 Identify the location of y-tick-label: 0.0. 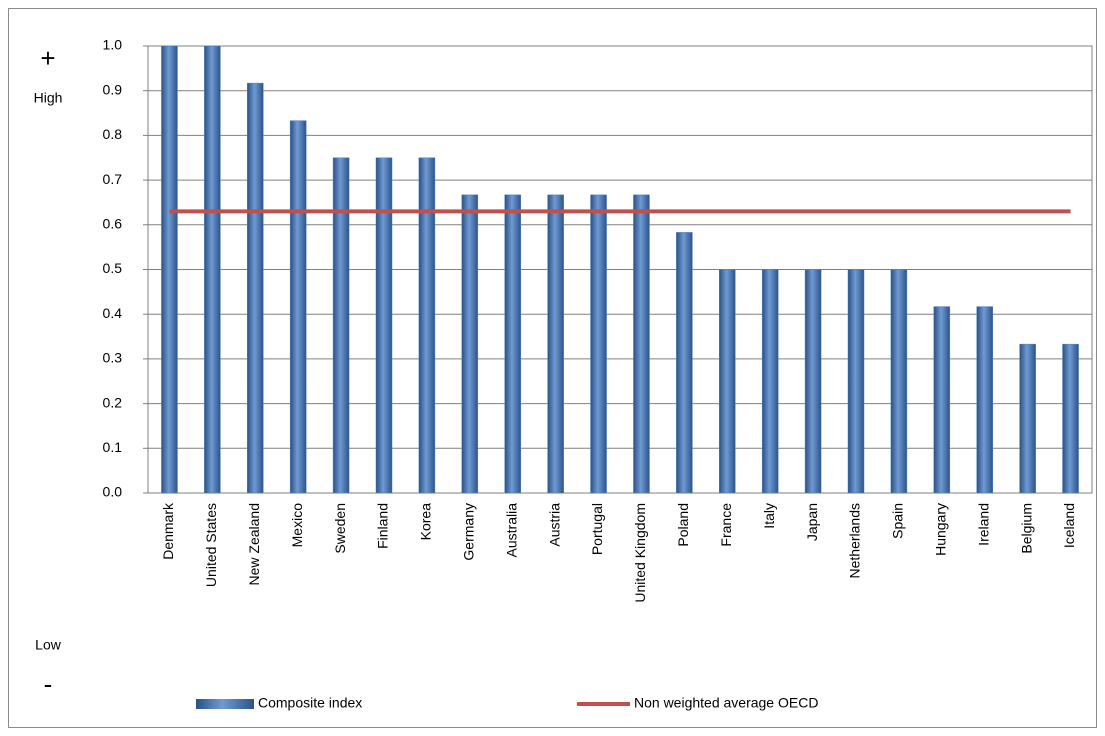
(113, 492).